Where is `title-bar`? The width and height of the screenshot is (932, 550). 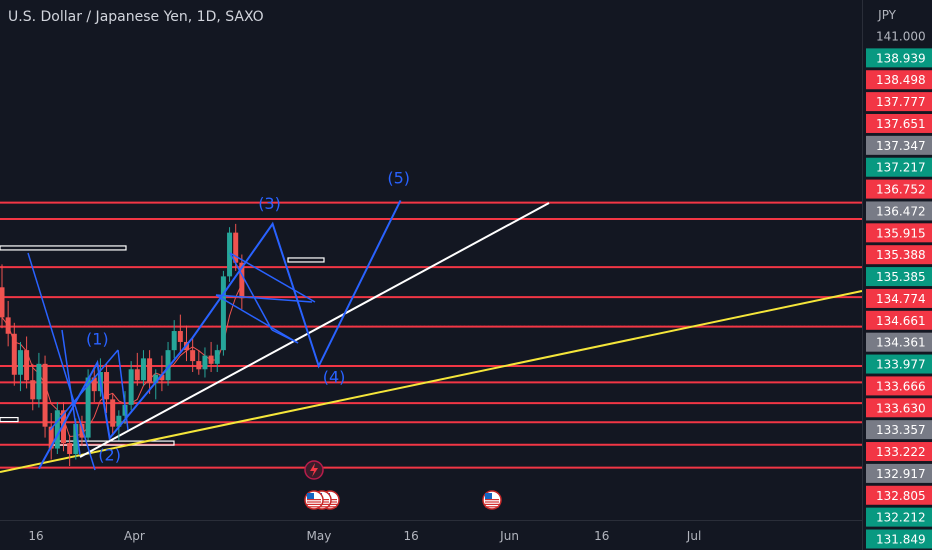
title-bar is located at coordinates (320, 2).